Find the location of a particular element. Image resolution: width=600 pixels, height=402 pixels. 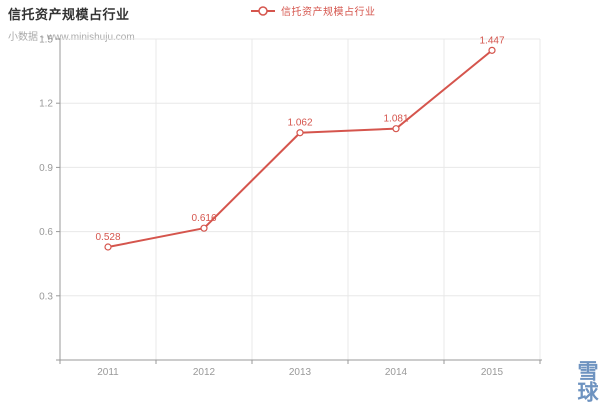

data-point-label: 1.447 is located at coordinates (491, 40).